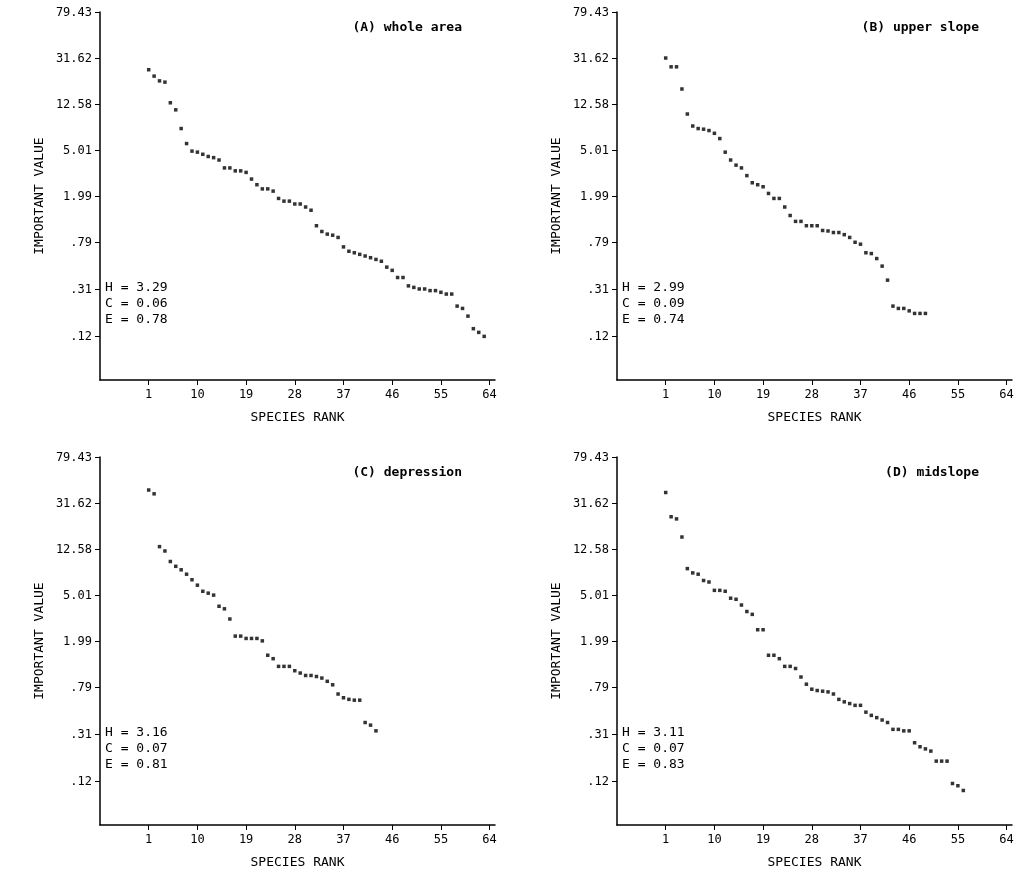 The image size is (1035, 890). Describe the element at coordinates (136, 763) in the screenshot. I see `annotation: E = 0.81` at that location.